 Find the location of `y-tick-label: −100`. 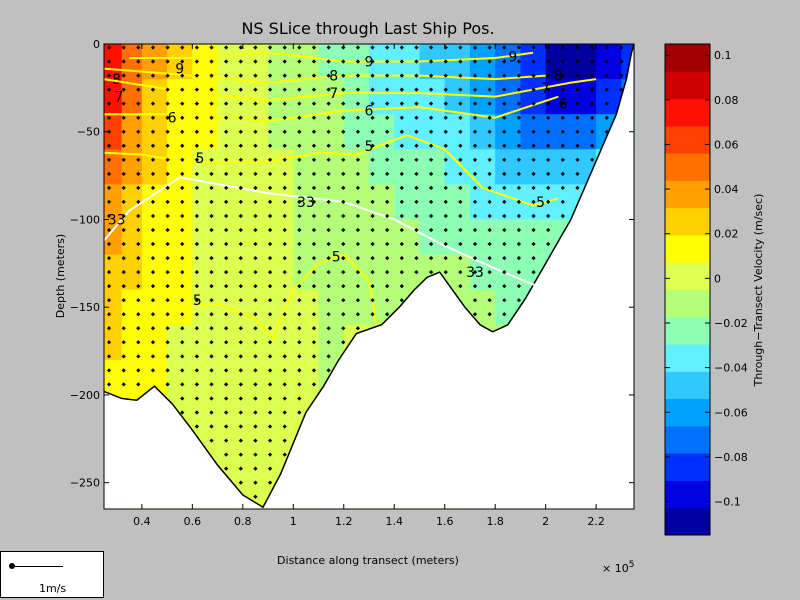

y-tick-label: −100 is located at coordinates (85, 219).